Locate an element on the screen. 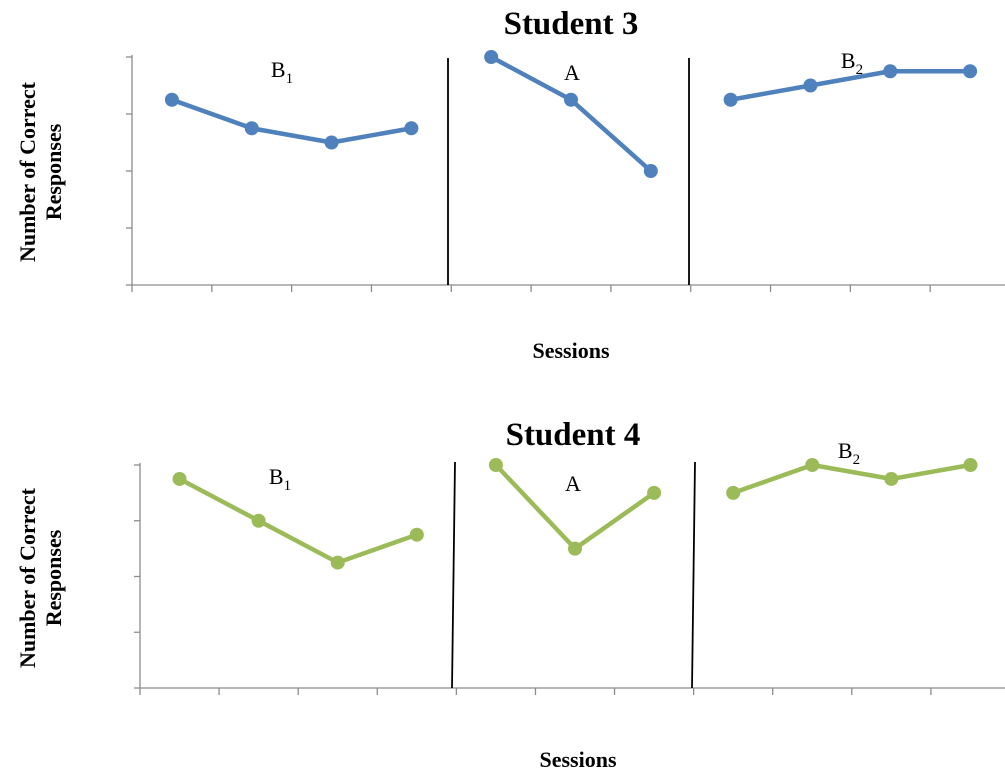 This screenshot has width=1005, height=780. chart-title: Student 4 is located at coordinates (573, 435).